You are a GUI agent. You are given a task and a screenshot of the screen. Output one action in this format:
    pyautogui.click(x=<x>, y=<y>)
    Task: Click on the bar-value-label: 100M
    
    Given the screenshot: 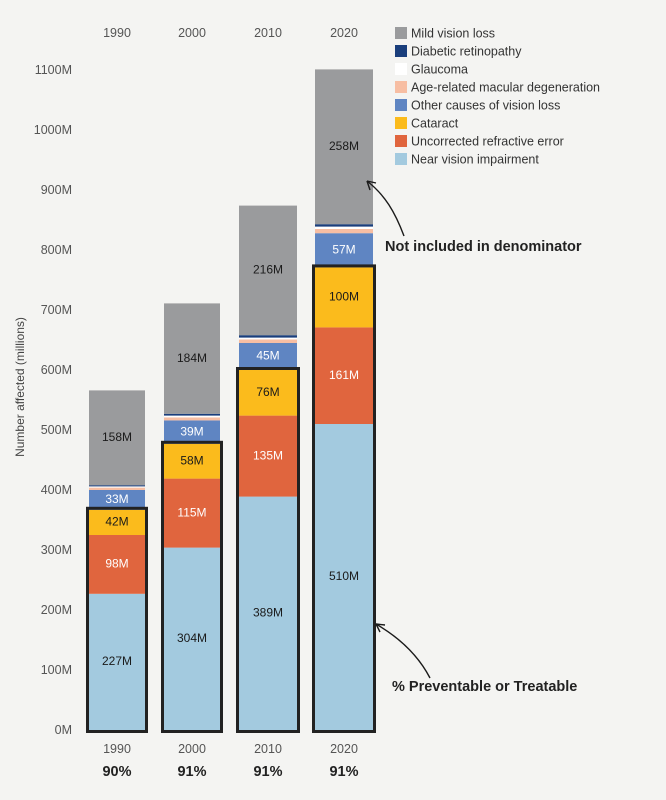 What is the action you would take?
    pyautogui.click(x=344, y=297)
    